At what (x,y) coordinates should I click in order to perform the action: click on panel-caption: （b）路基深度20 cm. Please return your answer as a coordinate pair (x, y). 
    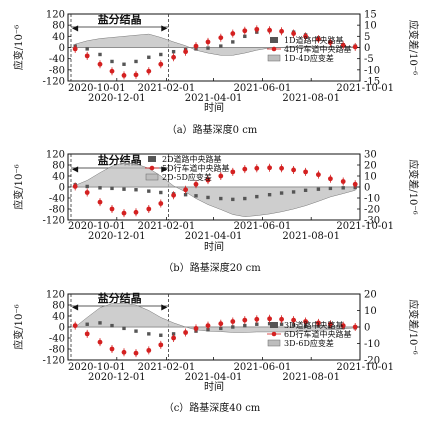
    Looking at the image, I should click on (212, 267).